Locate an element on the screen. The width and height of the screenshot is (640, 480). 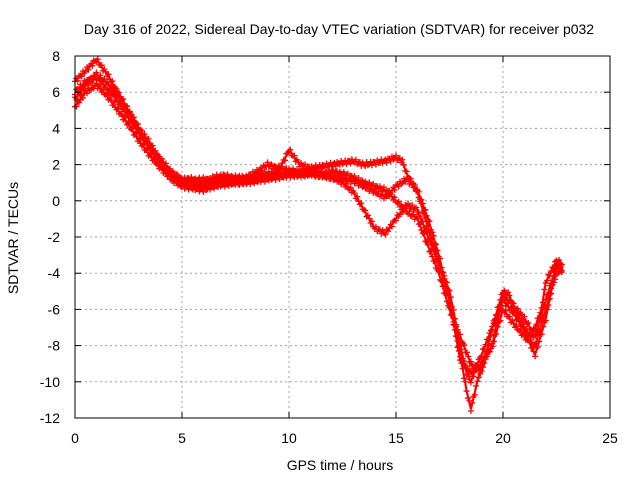
y-tick-label: -4 is located at coordinates (54, 273).